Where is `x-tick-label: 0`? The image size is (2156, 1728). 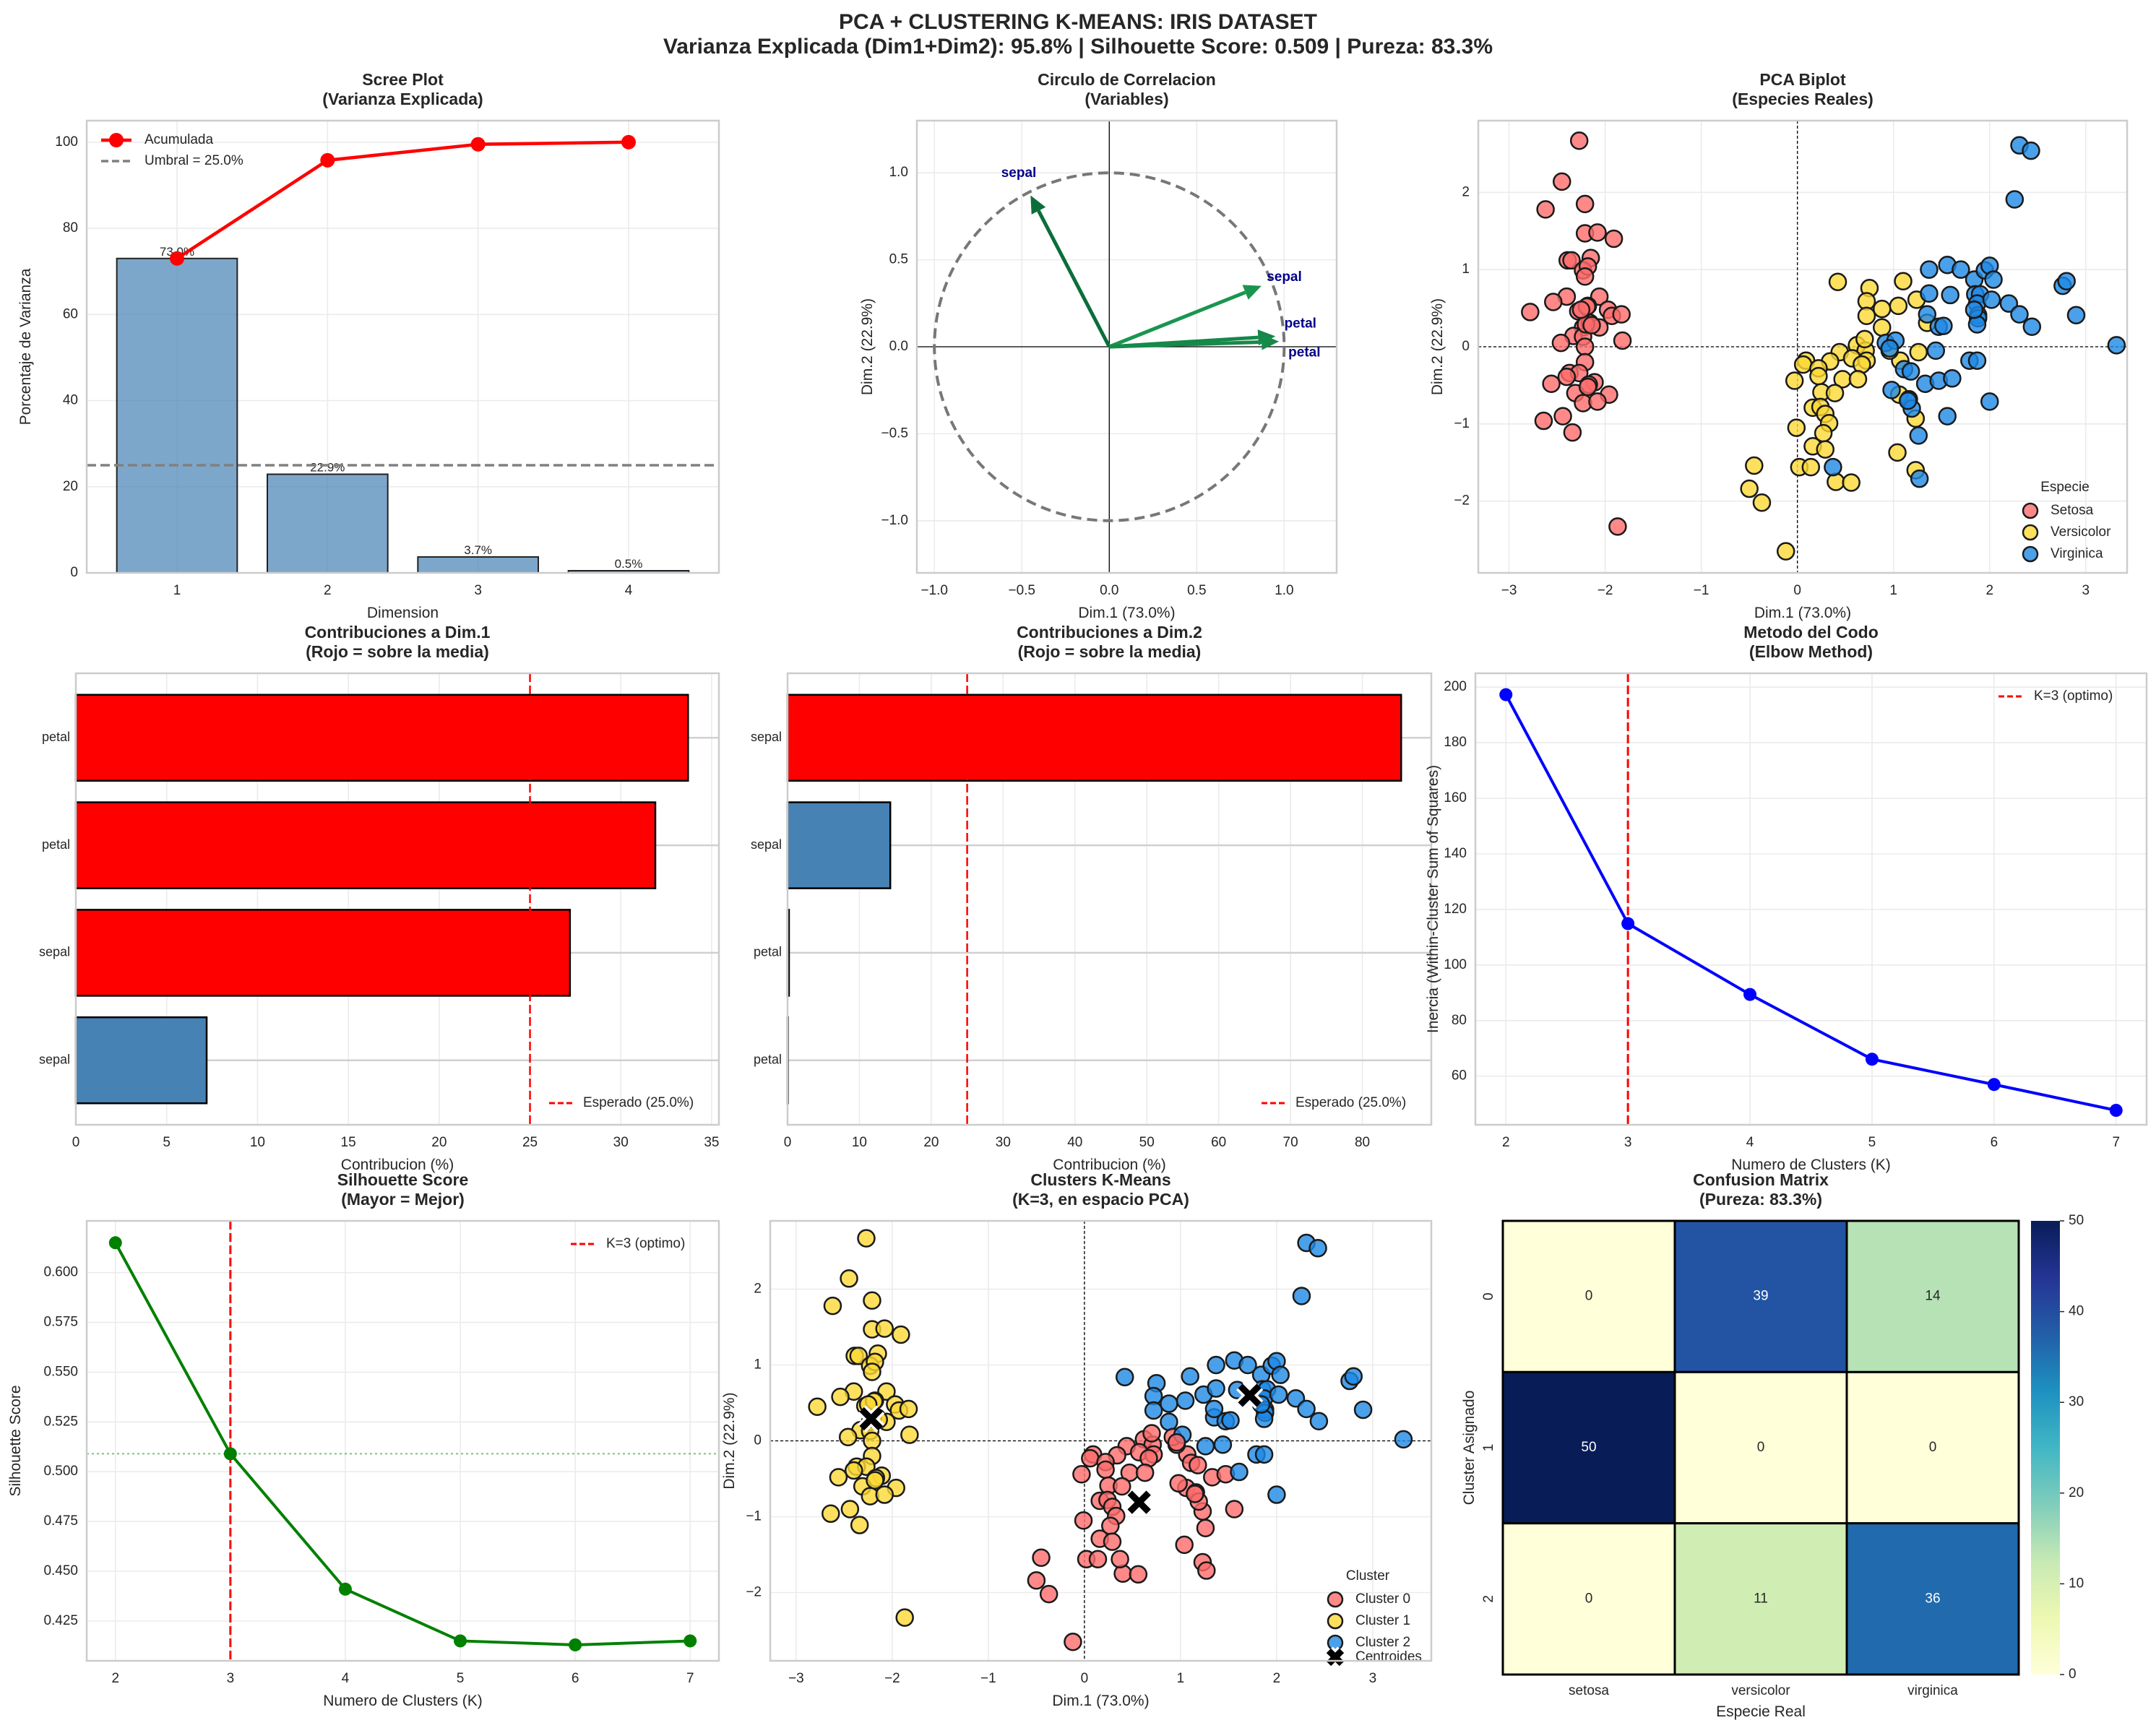 x-tick-label: 0 is located at coordinates (1085, 1678).